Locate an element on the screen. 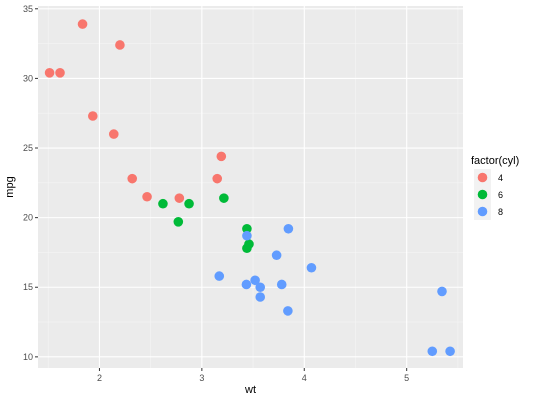 The image size is (540, 400). y-tick-label: 30 is located at coordinates (28, 78).